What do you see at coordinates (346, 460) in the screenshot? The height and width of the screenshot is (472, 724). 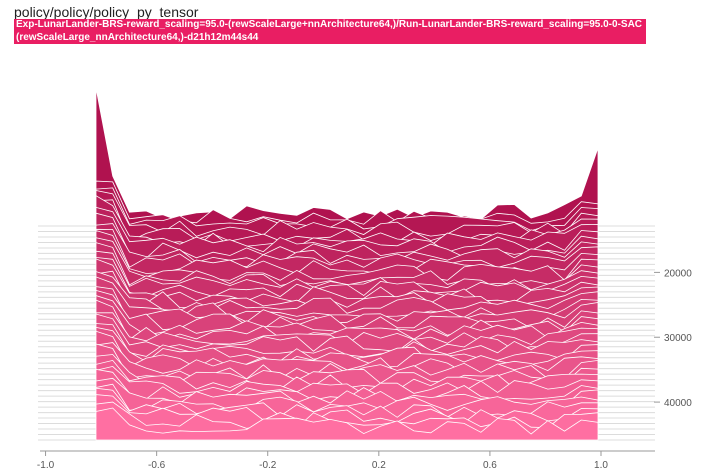 I see `x-axis: -1.0 -0.6 -0.2 0.2 0.6 1.0` at bounding box center [346, 460].